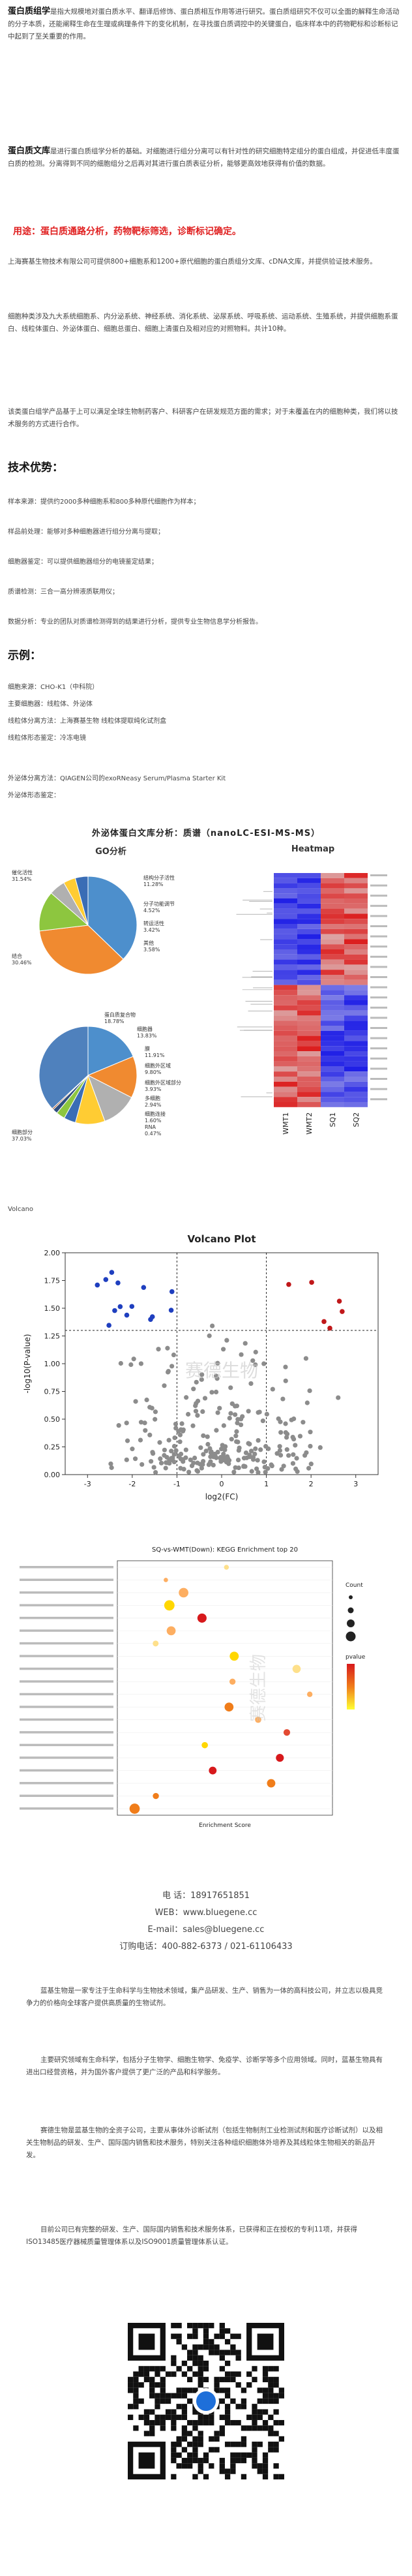 This screenshot has width=412, height=2576. I want to click on qr-finder-core, so click(265, 2341).